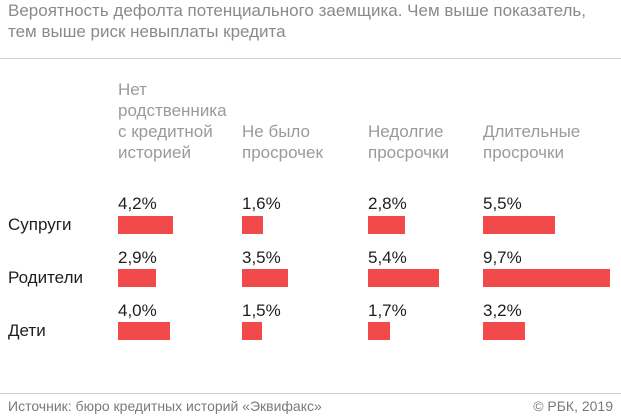 Image resolution: width=621 pixels, height=416 pixels. What do you see at coordinates (573, 406) in the screenshot?
I see `copyright-note: © РБК, 2019` at bounding box center [573, 406].